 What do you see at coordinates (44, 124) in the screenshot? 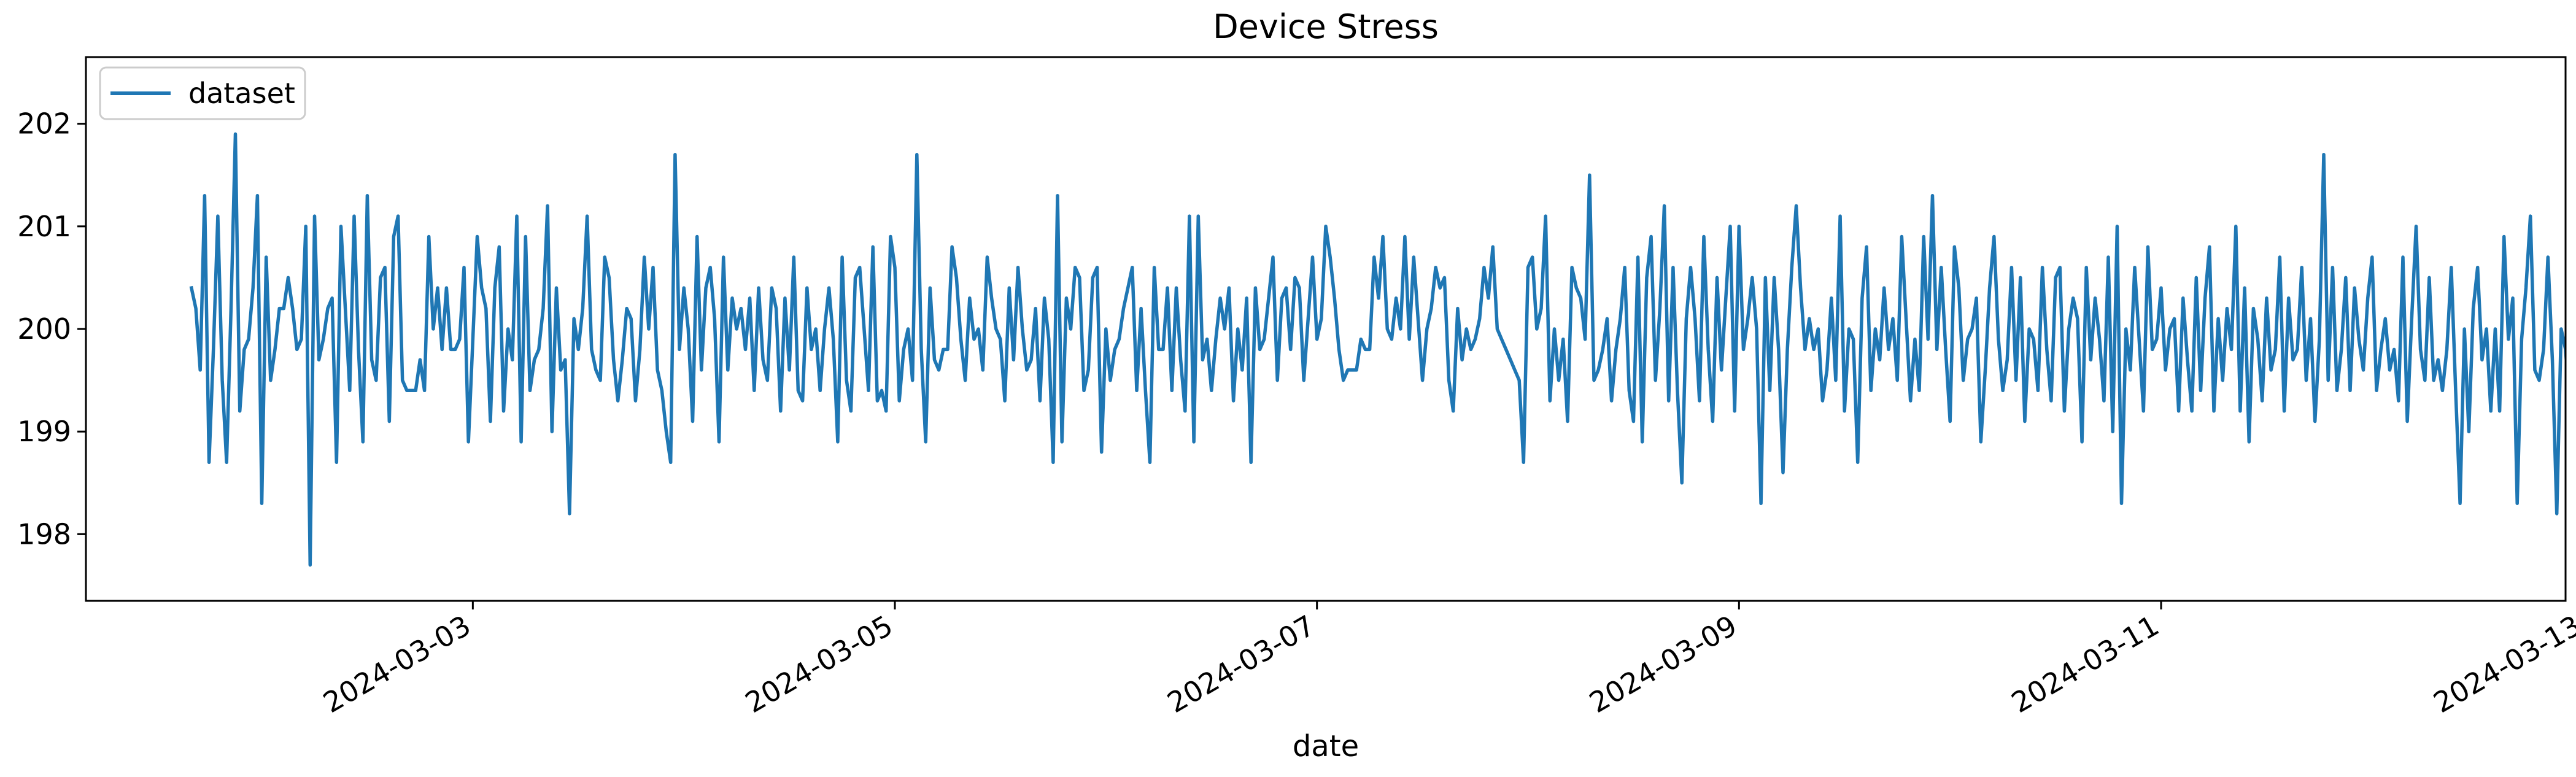
I see `y-tick-label: 202` at bounding box center [44, 124].